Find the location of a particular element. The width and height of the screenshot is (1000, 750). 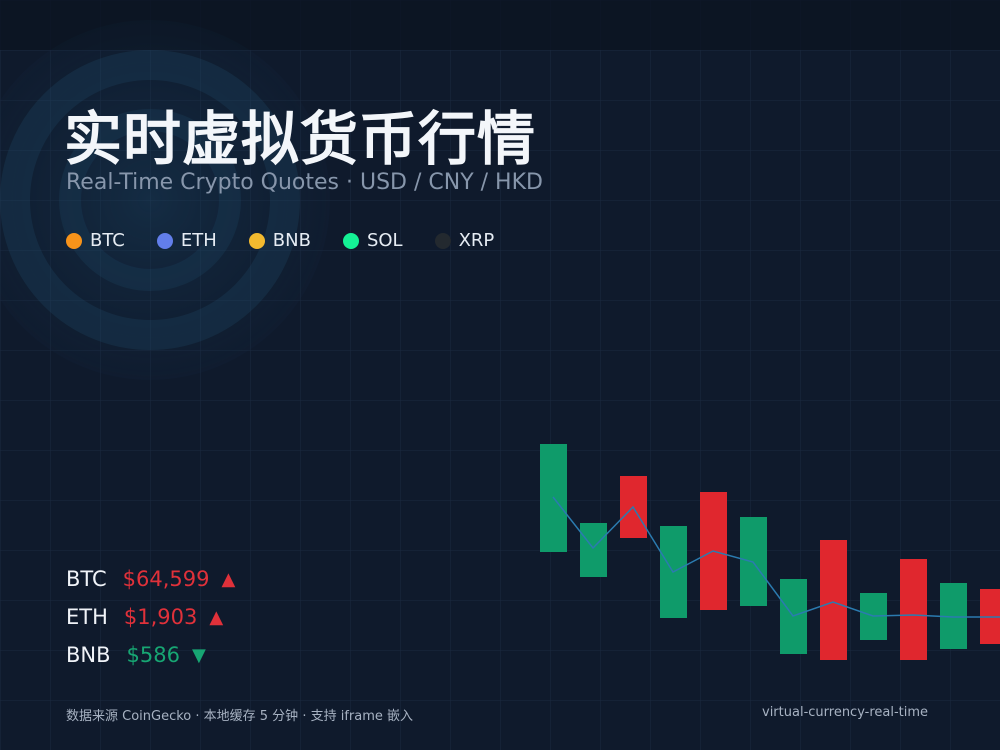

quote-arrow: ▼ is located at coordinates (198, 655).